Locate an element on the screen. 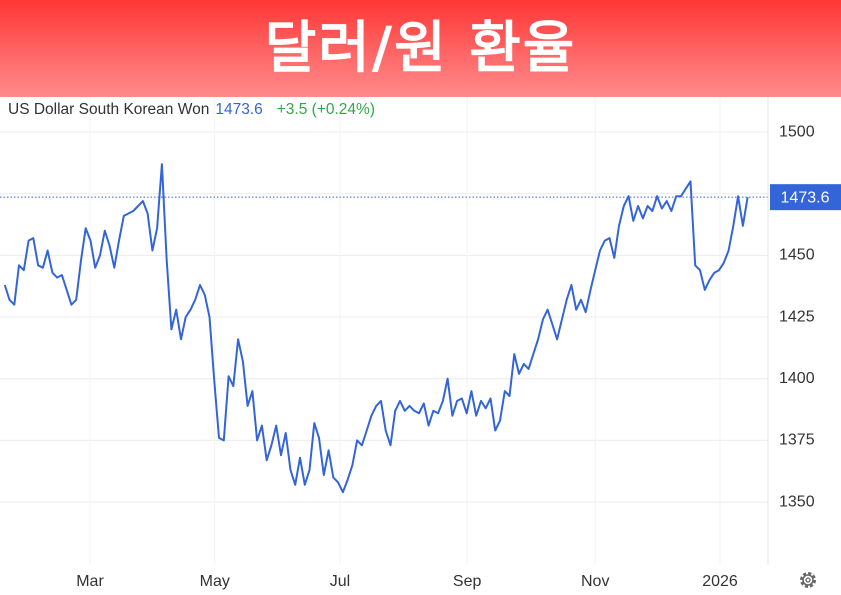 The image size is (841, 595). settings-icon is located at coordinates (808, 580).